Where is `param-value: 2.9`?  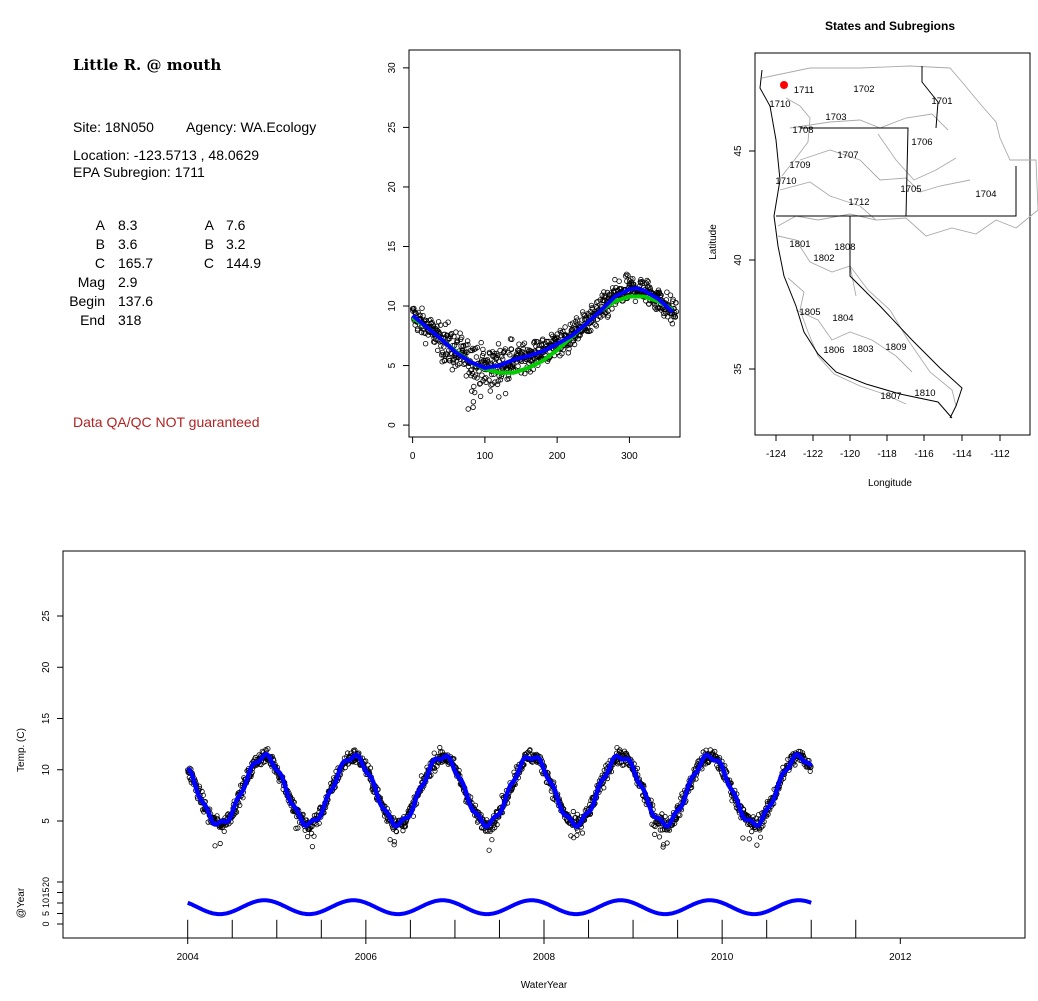 param-value: 2.9 is located at coordinates (128, 282).